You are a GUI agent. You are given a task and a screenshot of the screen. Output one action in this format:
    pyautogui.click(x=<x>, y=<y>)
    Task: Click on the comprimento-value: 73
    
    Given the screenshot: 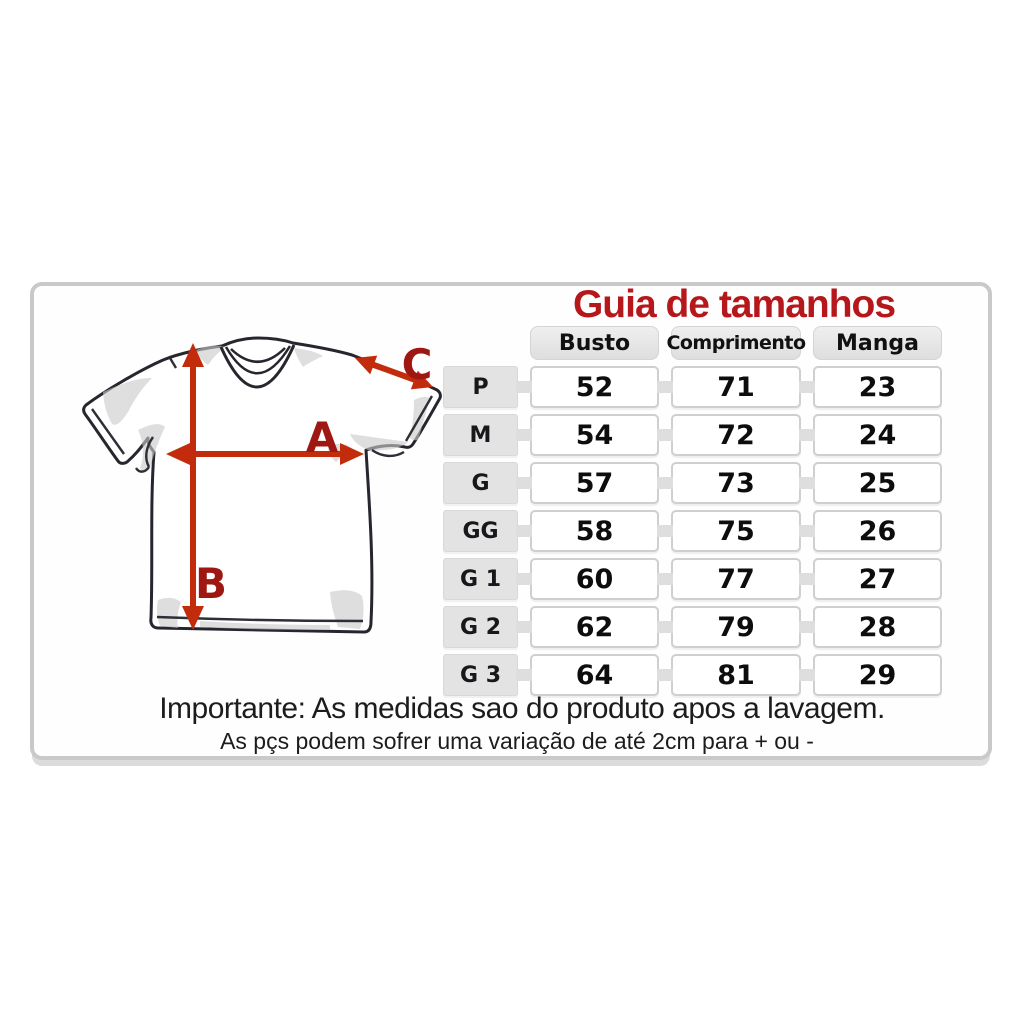 What is the action you would take?
    pyautogui.click(x=729, y=483)
    